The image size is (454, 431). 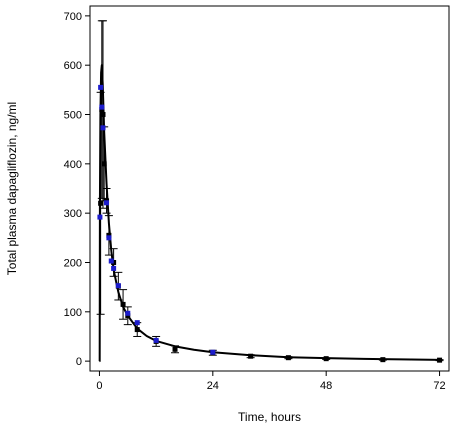 I want to click on y-tick-label: 400, so click(x=73, y=165).